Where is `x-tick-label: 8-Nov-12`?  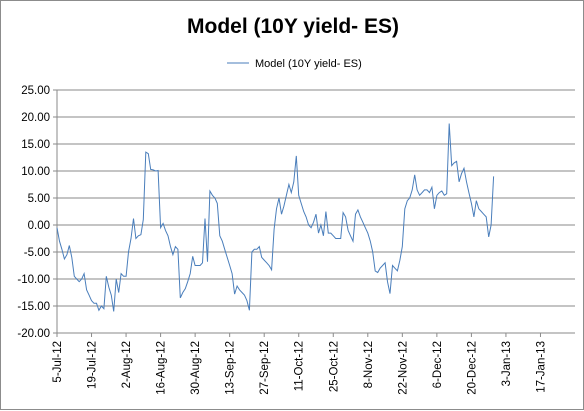
x-tick-label: 8-Nov-12 is located at coordinates (369, 364).